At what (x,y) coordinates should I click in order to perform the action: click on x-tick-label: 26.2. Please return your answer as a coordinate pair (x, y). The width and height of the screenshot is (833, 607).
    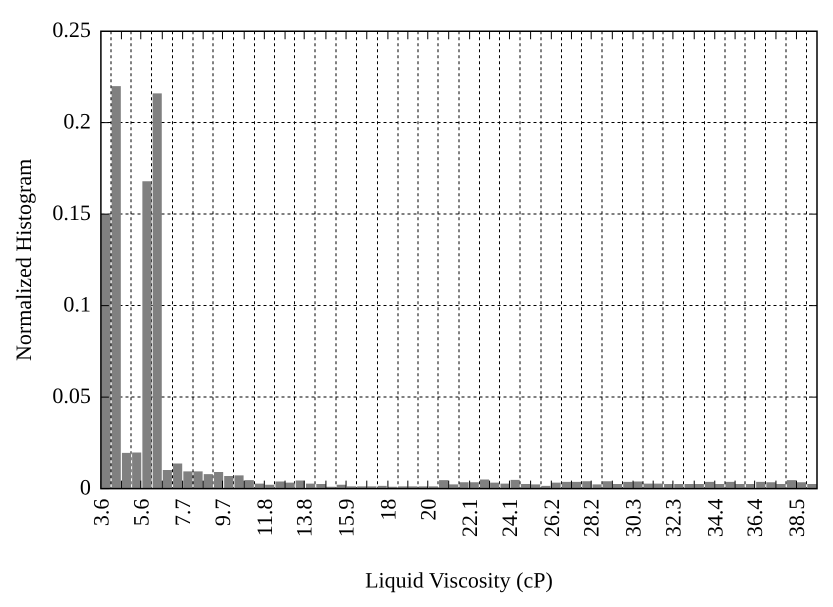
    Looking at the image, I should click on (551, 518).